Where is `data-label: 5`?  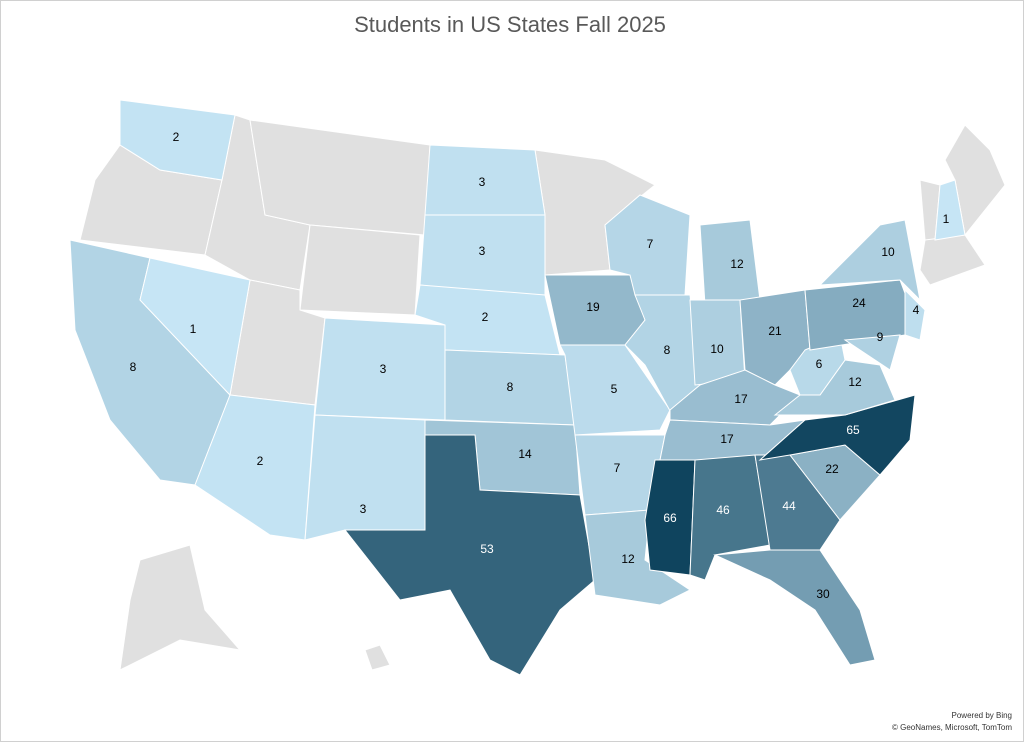 data-label: 5 is located at coordinates (614, 389).